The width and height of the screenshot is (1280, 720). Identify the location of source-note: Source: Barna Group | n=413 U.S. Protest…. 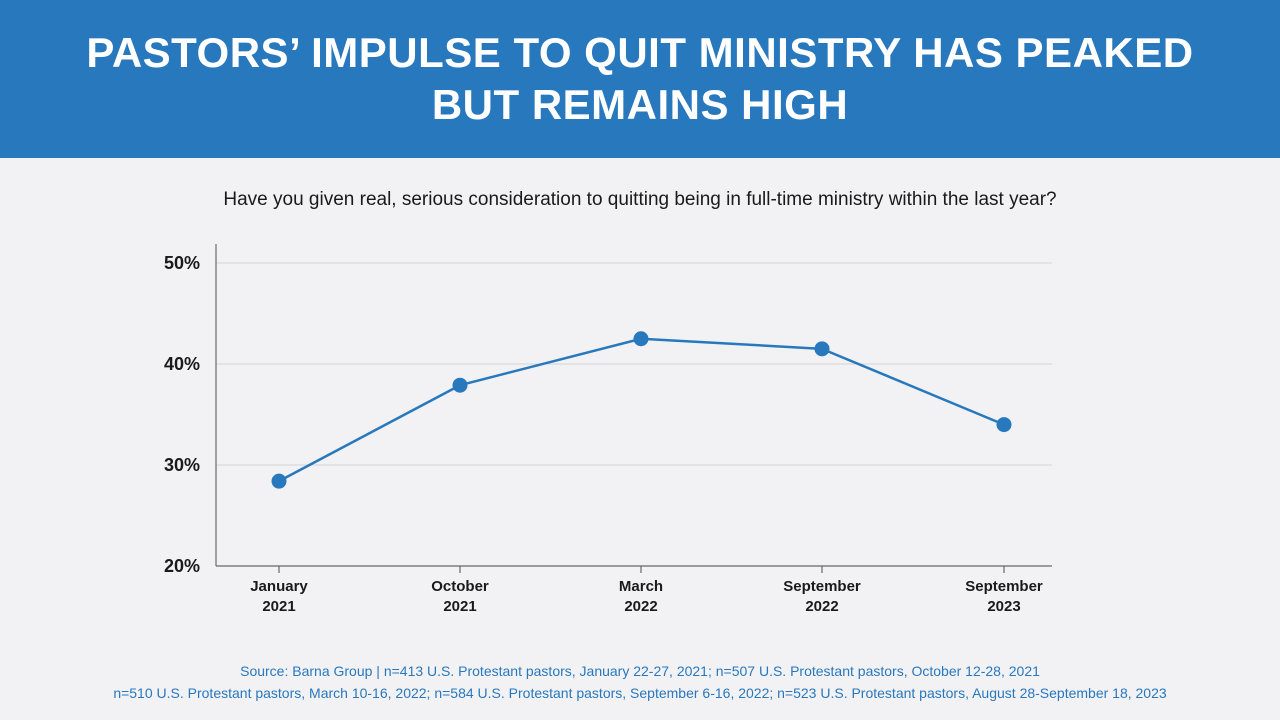
(640, 682).